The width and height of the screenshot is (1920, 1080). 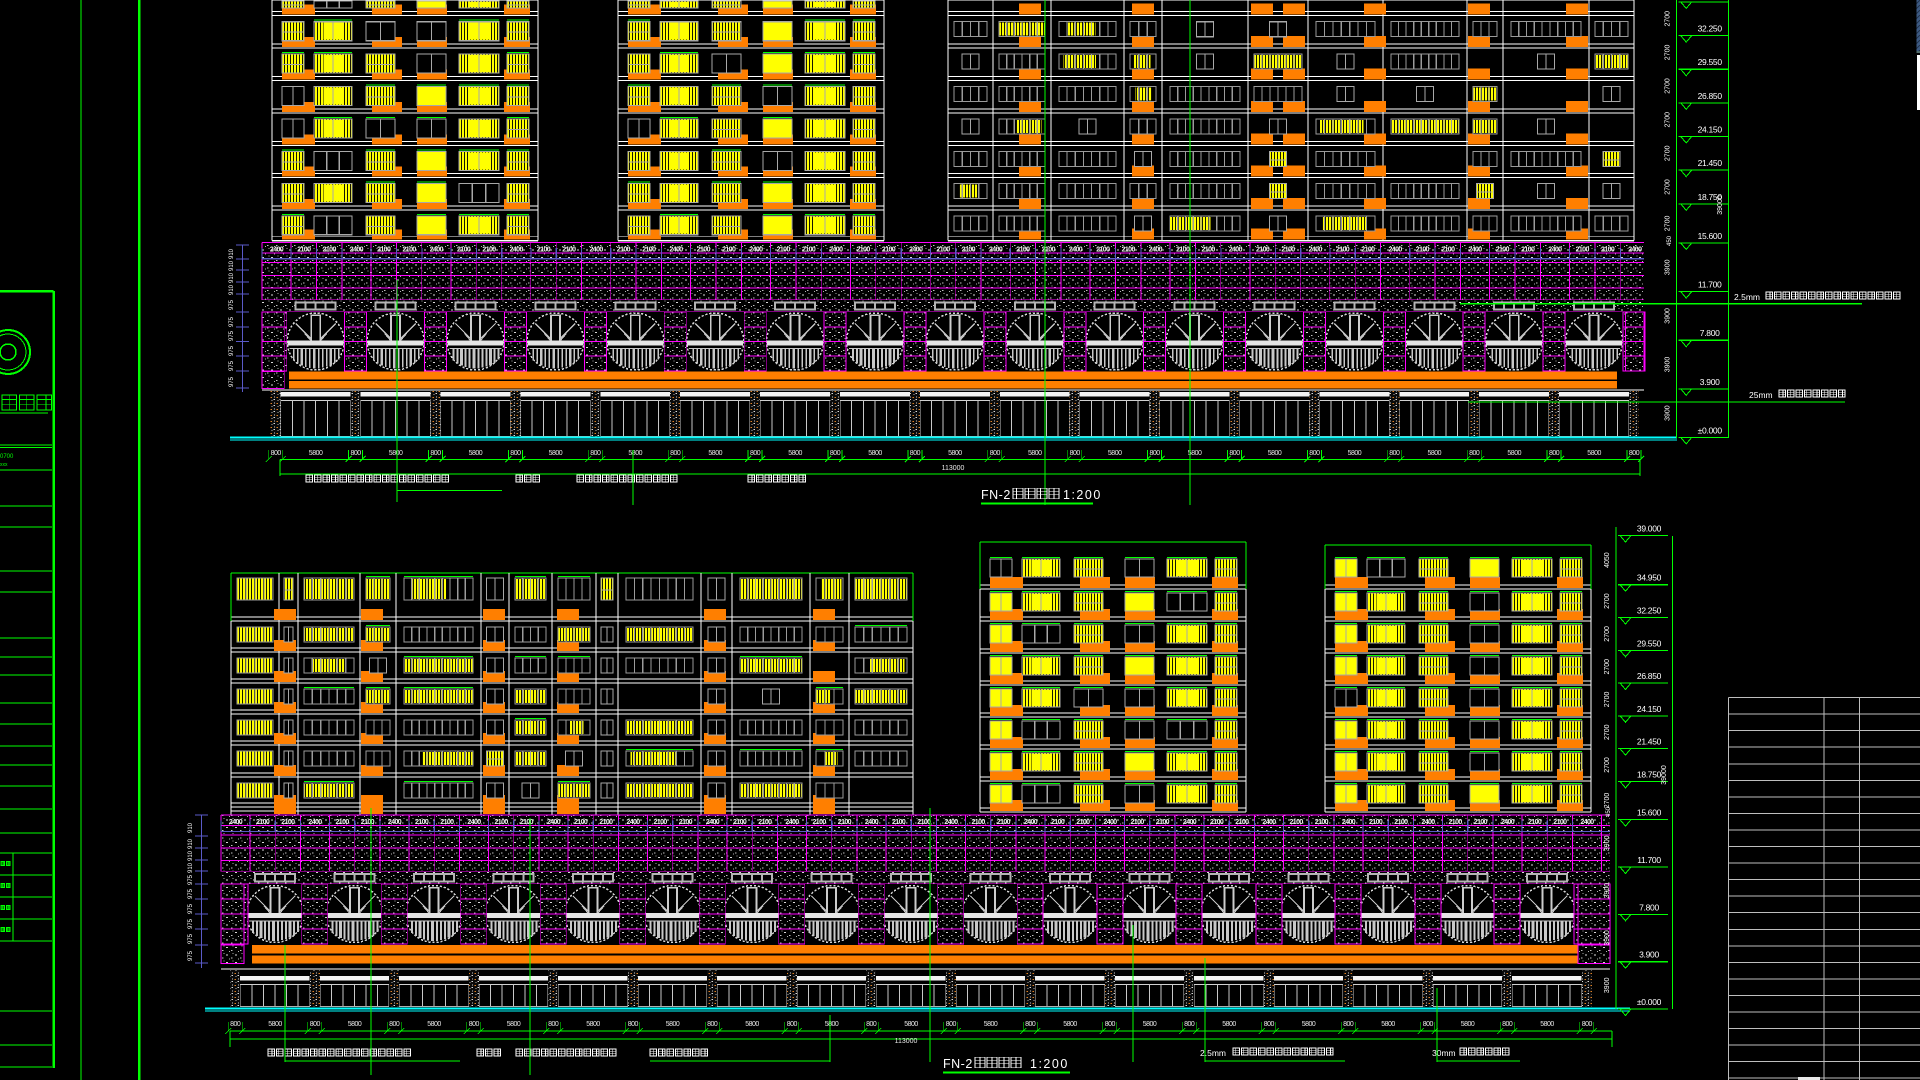 I want to click on svg-text: 450, so click(x=1609, y=811).